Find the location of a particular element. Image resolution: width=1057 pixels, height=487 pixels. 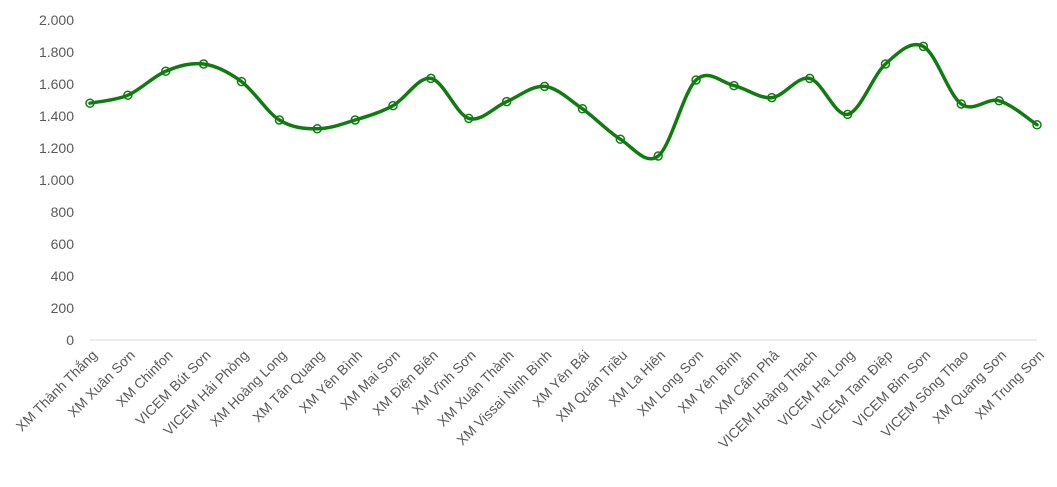

y-tick-label: 1.800 is located at coordinates (56, 52).